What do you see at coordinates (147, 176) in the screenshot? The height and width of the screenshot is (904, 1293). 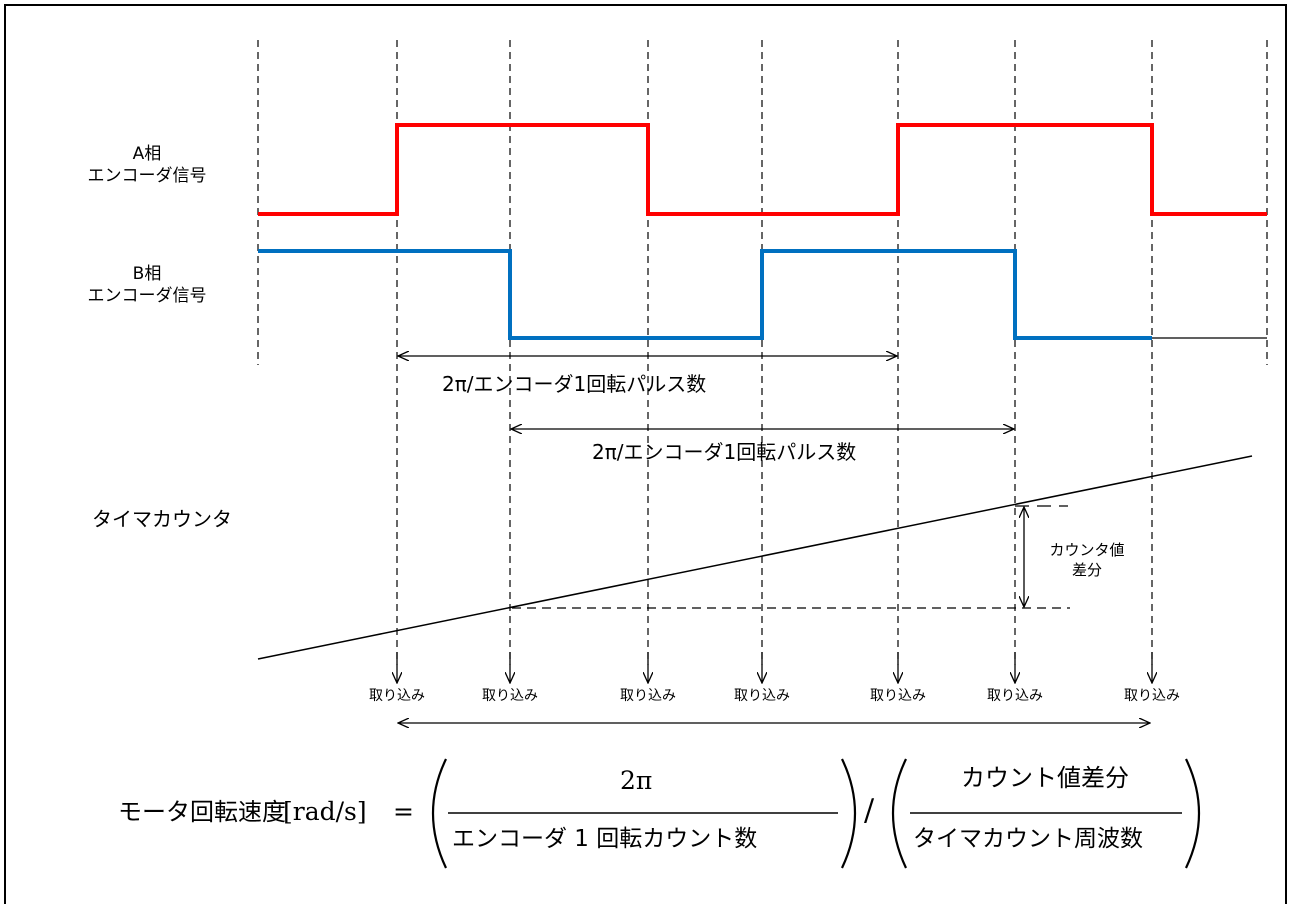 I see `phase-a-desc: エンコーダ信号` at bounding box center [147, 176].